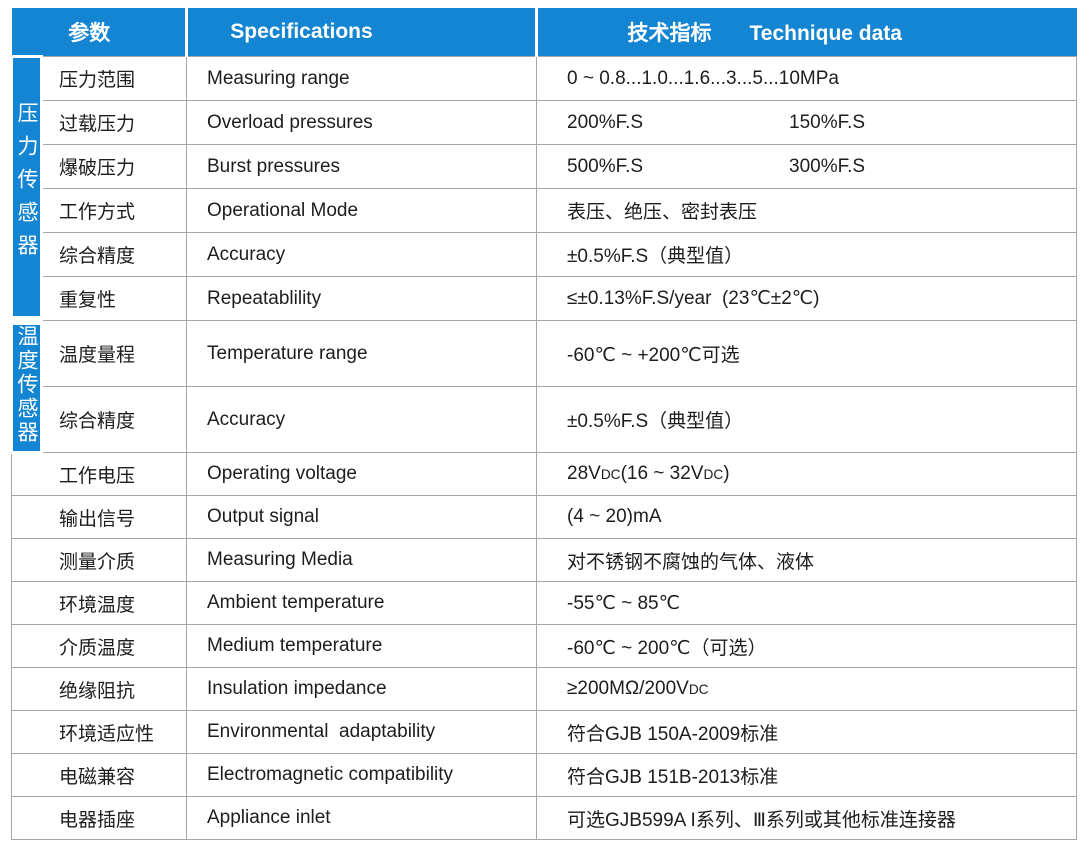 The image size is (1085, 841). Describe the element at coordinates (114, 122) in the screenshot. I see `param-cell: 过载压力` at that location.